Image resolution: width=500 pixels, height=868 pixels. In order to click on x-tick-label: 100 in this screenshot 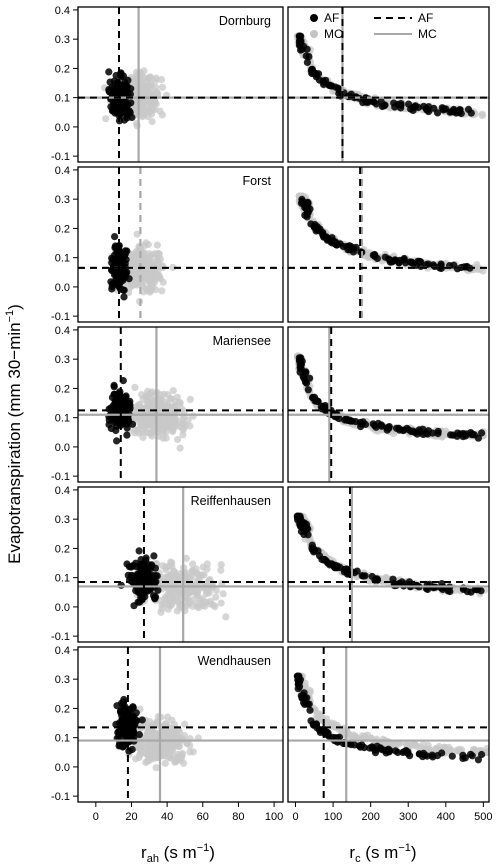, I will do `click(274, 817)`.